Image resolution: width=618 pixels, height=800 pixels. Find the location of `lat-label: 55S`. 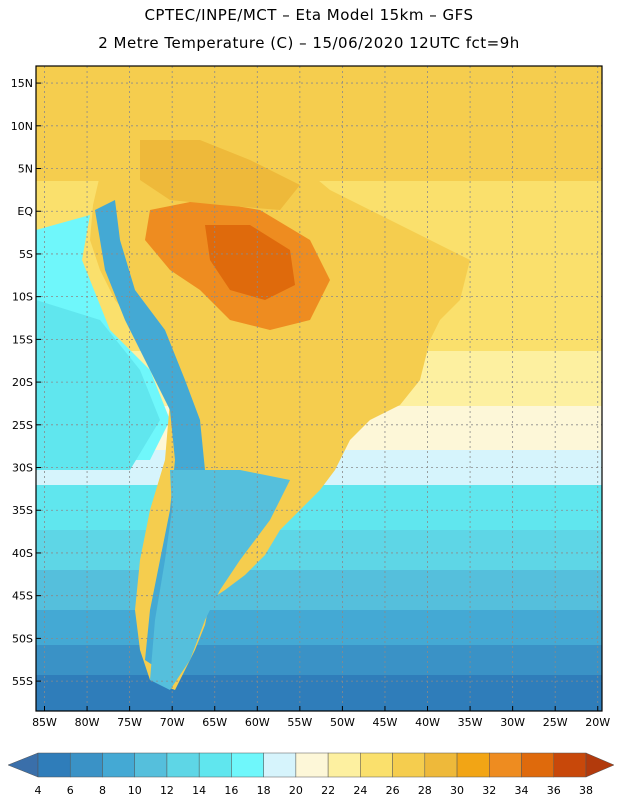

lat-label: 55S is located at coordinates (22, 681).